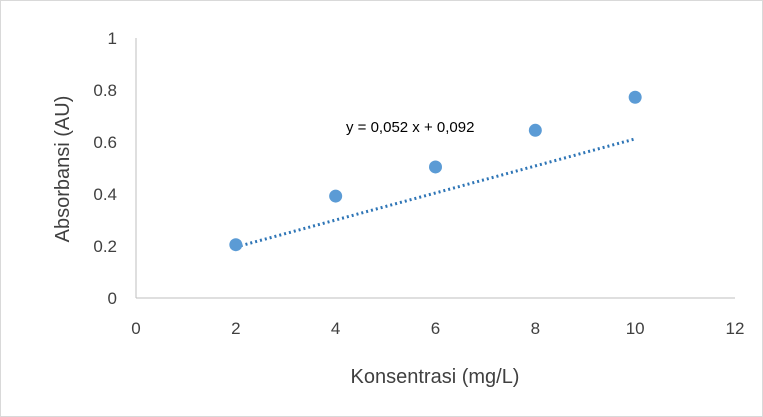 This screenshot has width=763, height=417. Describe the element at coordinates (105, 90) in the screenshot. I see `y-tick-label: 0.8` at that location.